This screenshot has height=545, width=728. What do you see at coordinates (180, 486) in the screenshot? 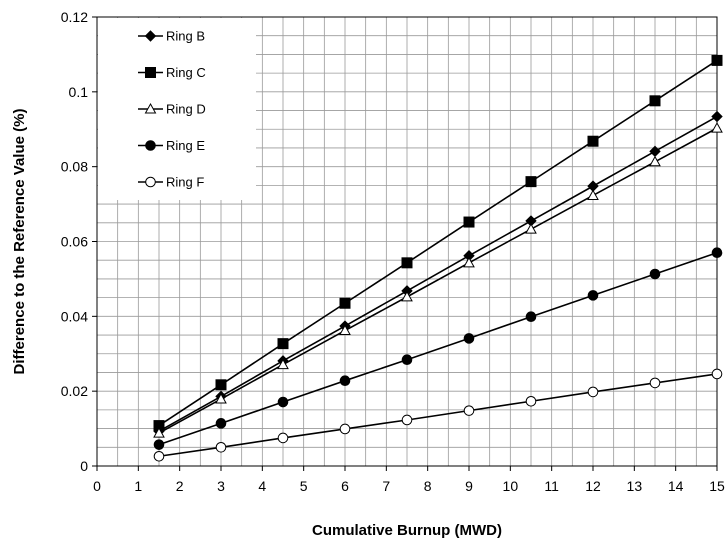
I see `x-tick-label: 2` at bounding box center [180, 486].